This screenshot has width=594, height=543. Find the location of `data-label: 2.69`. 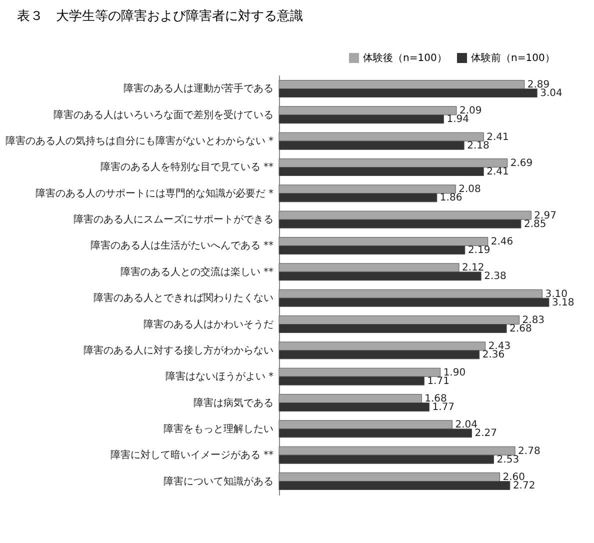

data-label: 2.69 is located at coordinates (521, 163).